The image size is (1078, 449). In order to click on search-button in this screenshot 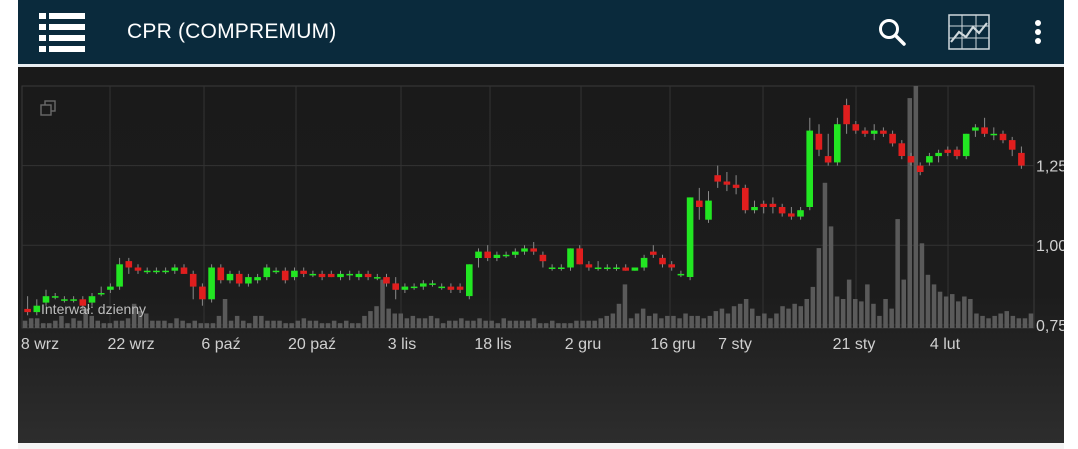, I will do `click(892, 32)`.